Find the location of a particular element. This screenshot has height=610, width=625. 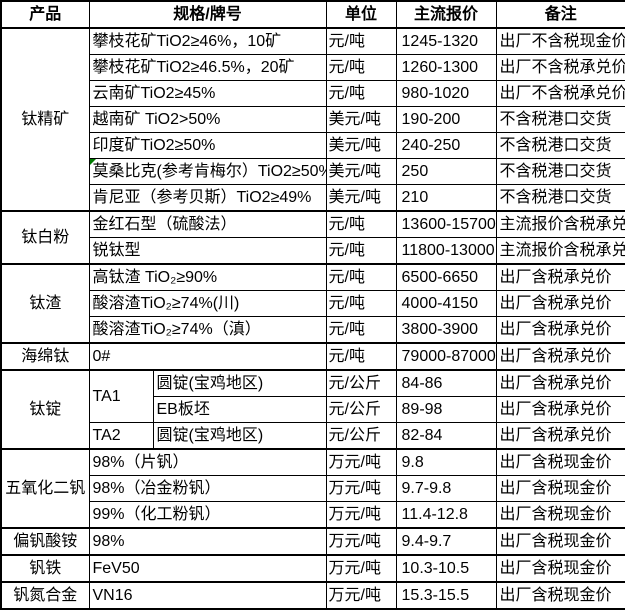

price-cell: 190-200 is located at coordinates (446, 119).